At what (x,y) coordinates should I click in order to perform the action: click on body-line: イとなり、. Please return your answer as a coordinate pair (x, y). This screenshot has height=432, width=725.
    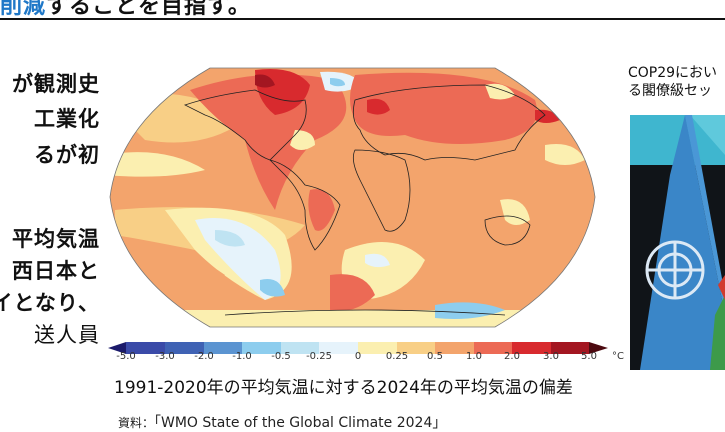
    Looking at the image, I should click on (50, 303).